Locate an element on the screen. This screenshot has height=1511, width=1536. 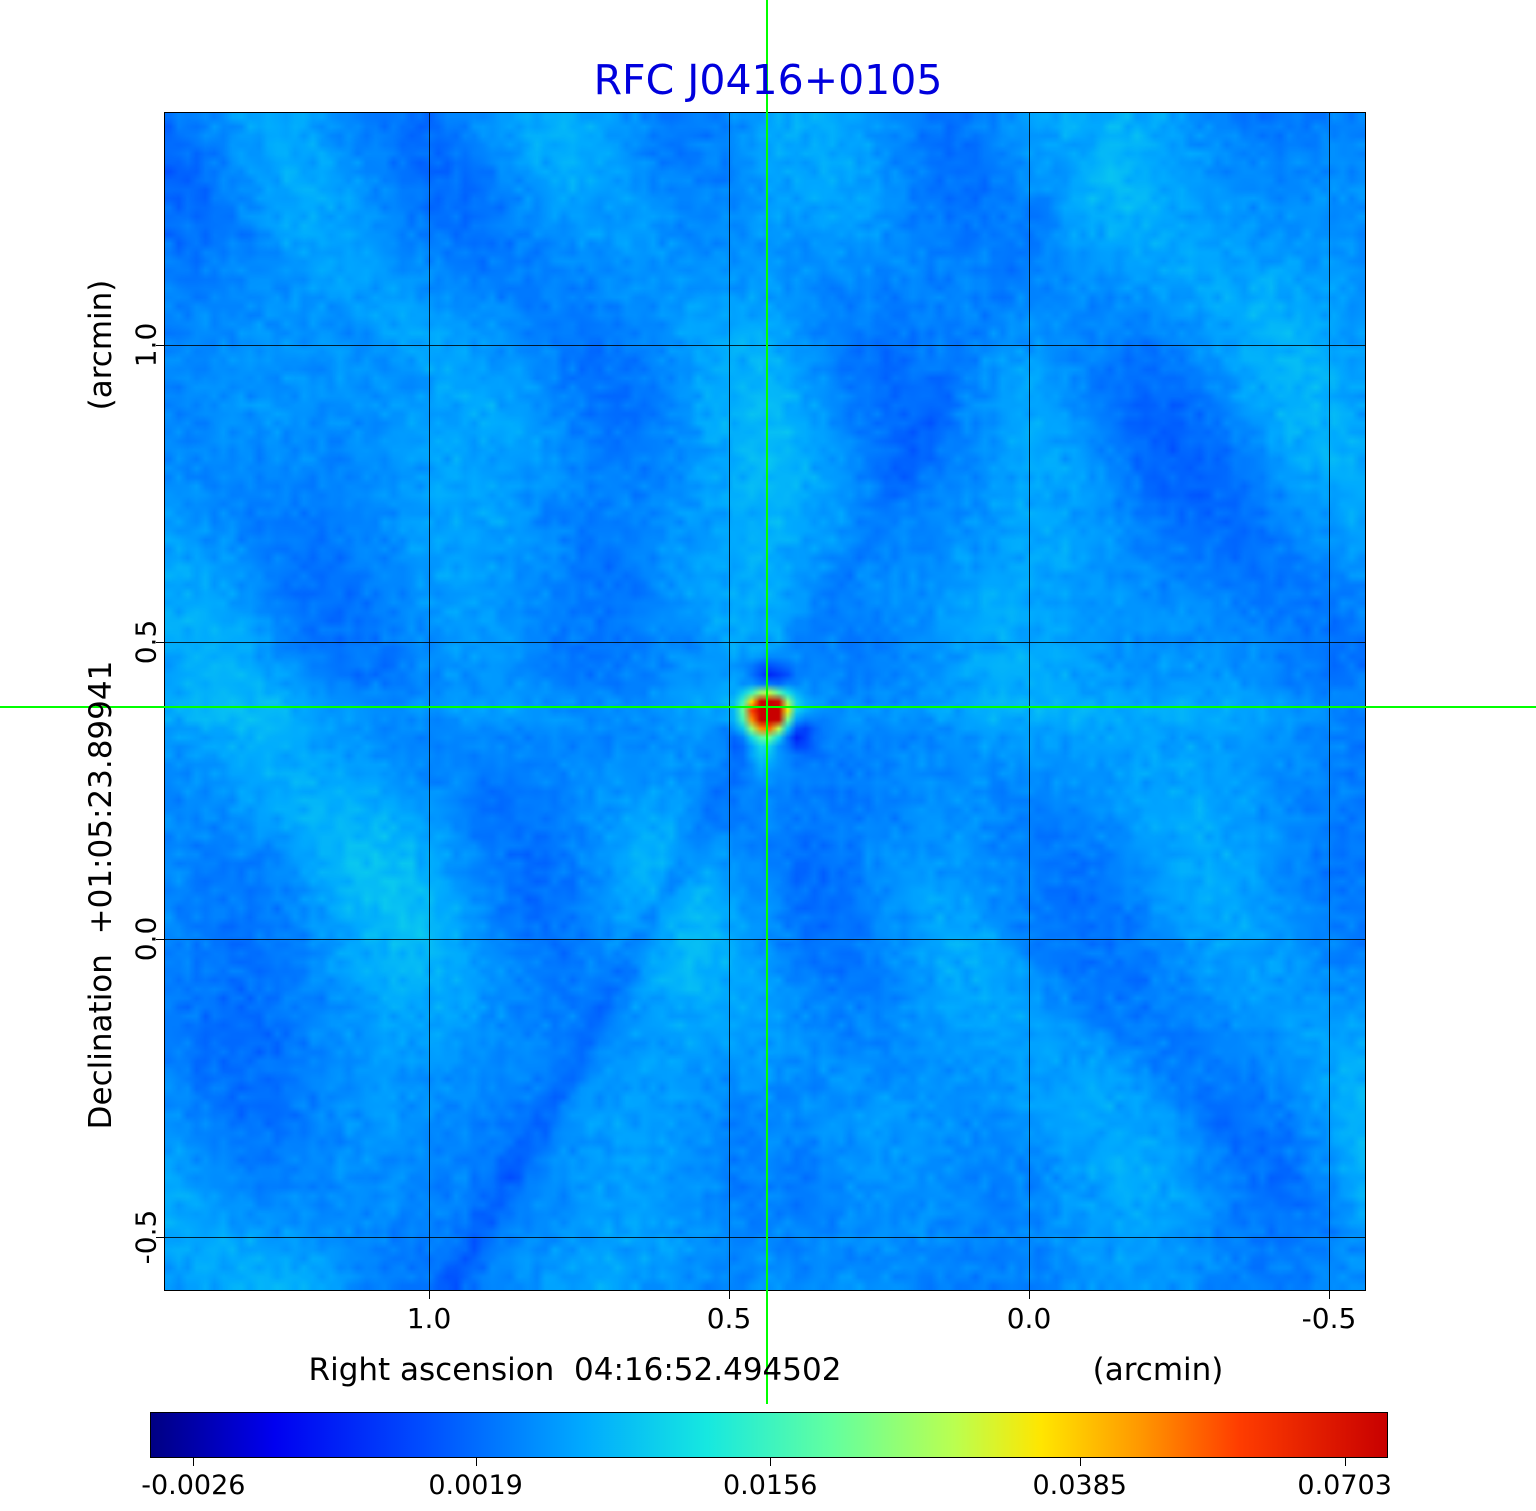
y-axis-unit-label: (arcmin) is located at coordinates (101, 345).